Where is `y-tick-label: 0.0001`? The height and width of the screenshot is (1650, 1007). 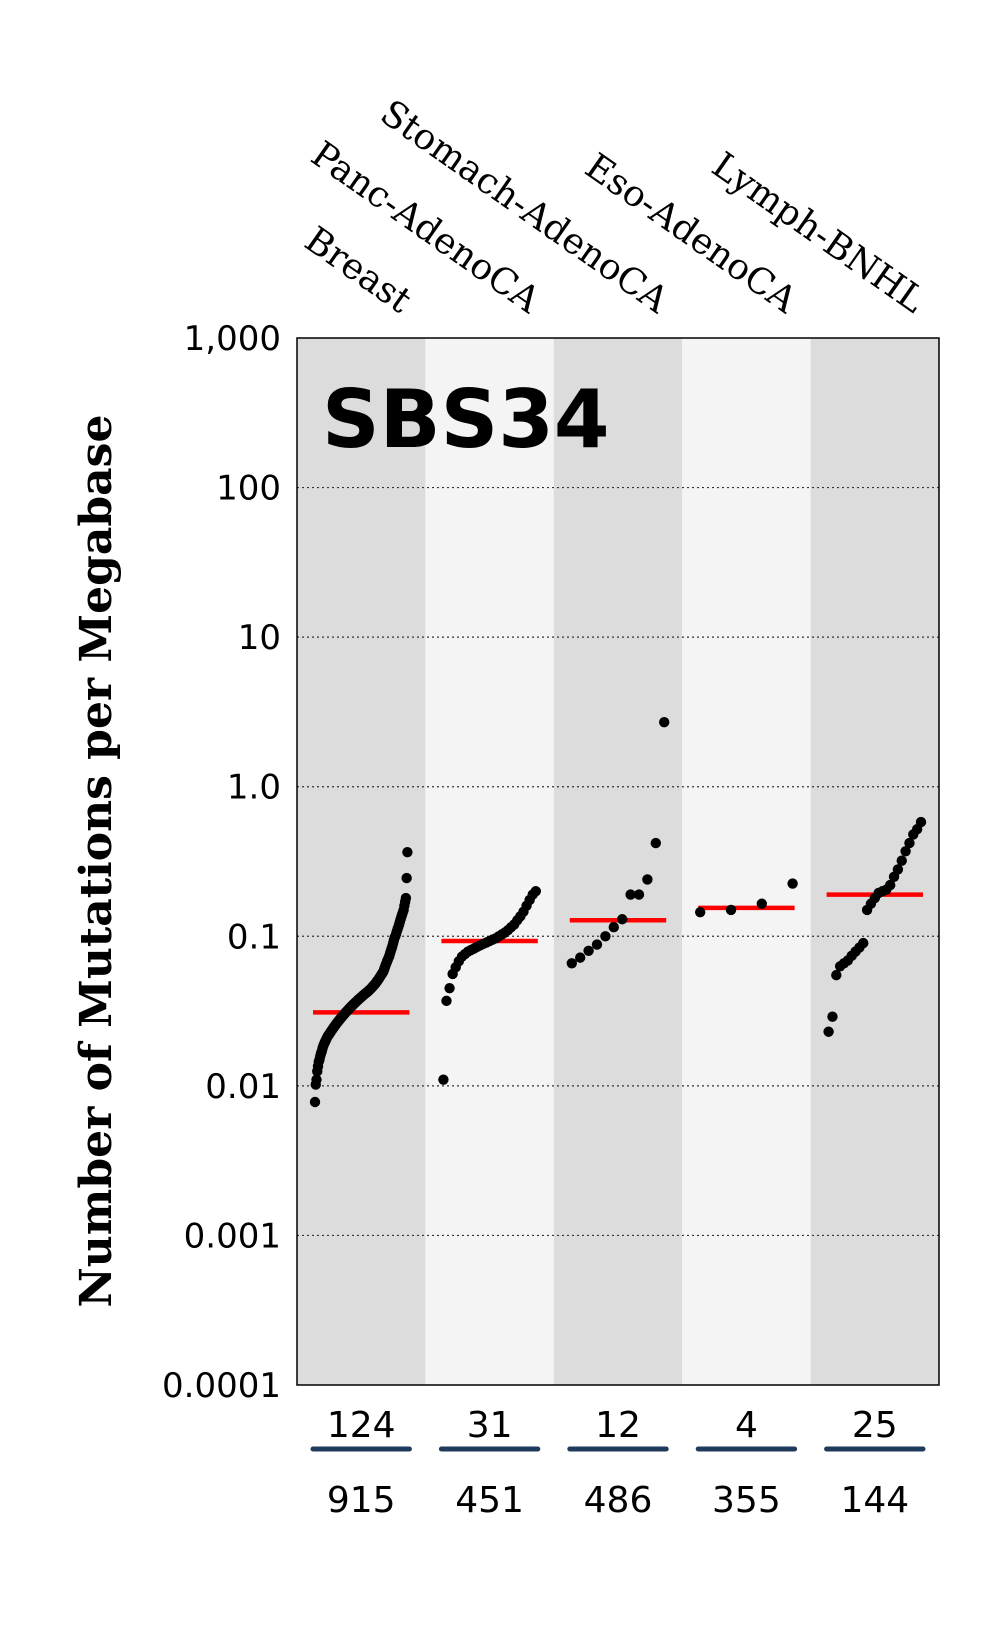
y-tick-label: 0.0001 is located at coordinates (221, 1386).